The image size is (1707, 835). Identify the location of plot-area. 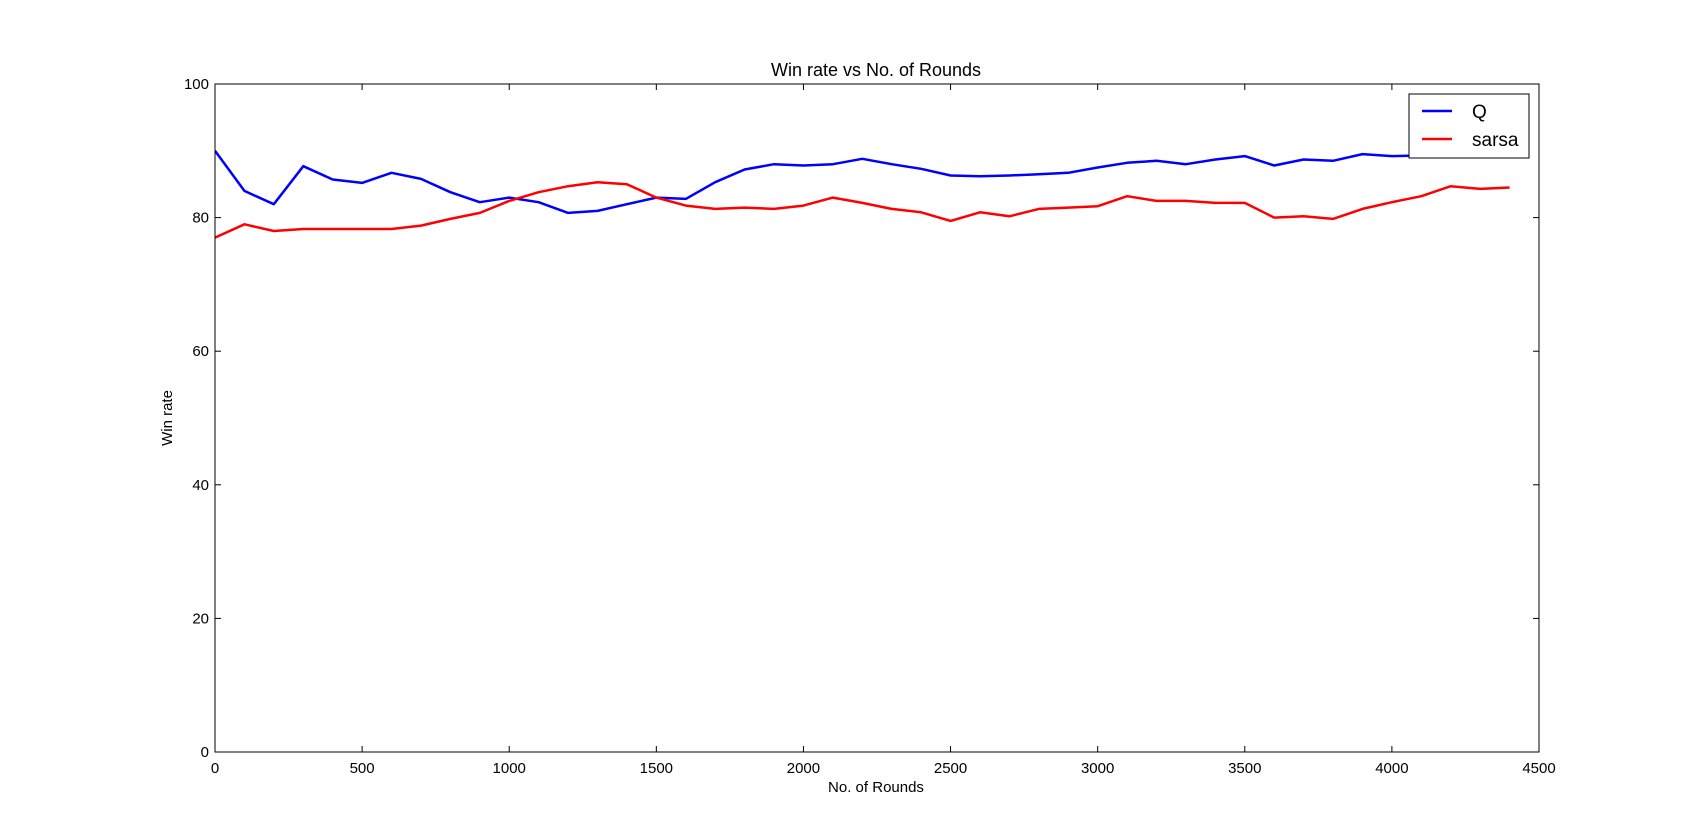
(862, 194).